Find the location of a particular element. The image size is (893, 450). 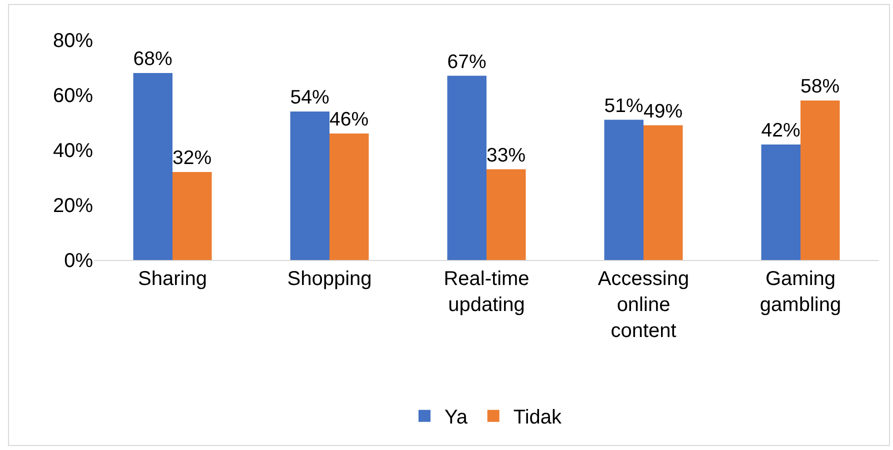

data-label: 67% is located at coordinates (466, 61).